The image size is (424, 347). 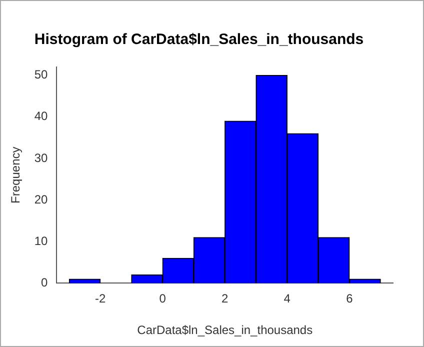 I want to click on x-axis-title: CarData$ln_Sales_in_thousands, so click(x=225, y=330).